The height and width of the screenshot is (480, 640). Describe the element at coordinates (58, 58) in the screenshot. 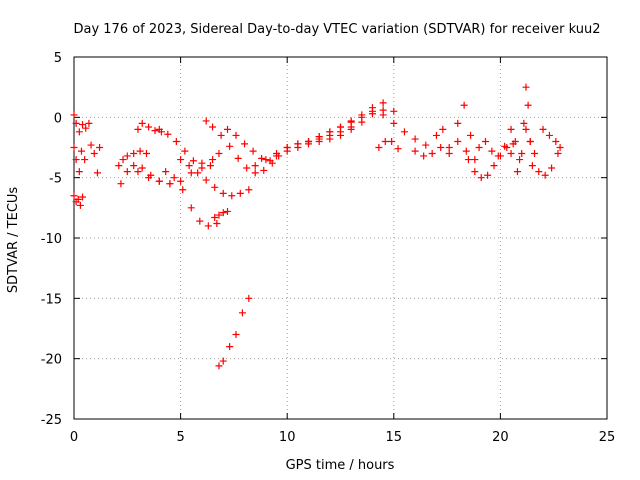

I see `y-tick-label: 5` at that location.